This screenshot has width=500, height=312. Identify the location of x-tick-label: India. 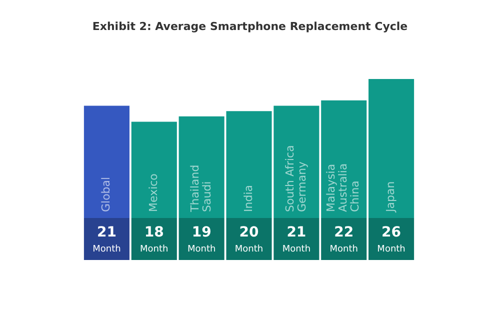
(248, 198).